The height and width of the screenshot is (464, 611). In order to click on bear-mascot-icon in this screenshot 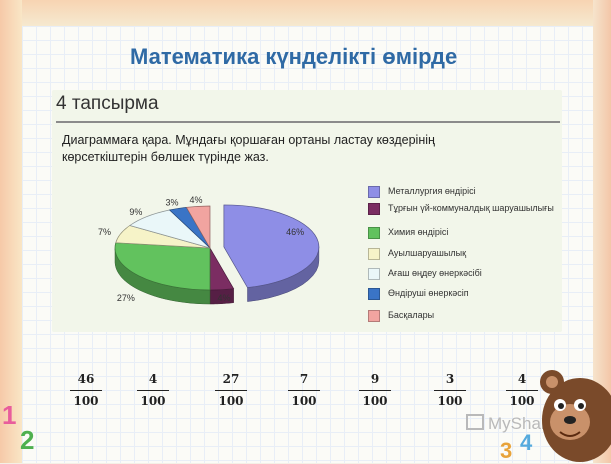, I will do `click(575, 416)`.